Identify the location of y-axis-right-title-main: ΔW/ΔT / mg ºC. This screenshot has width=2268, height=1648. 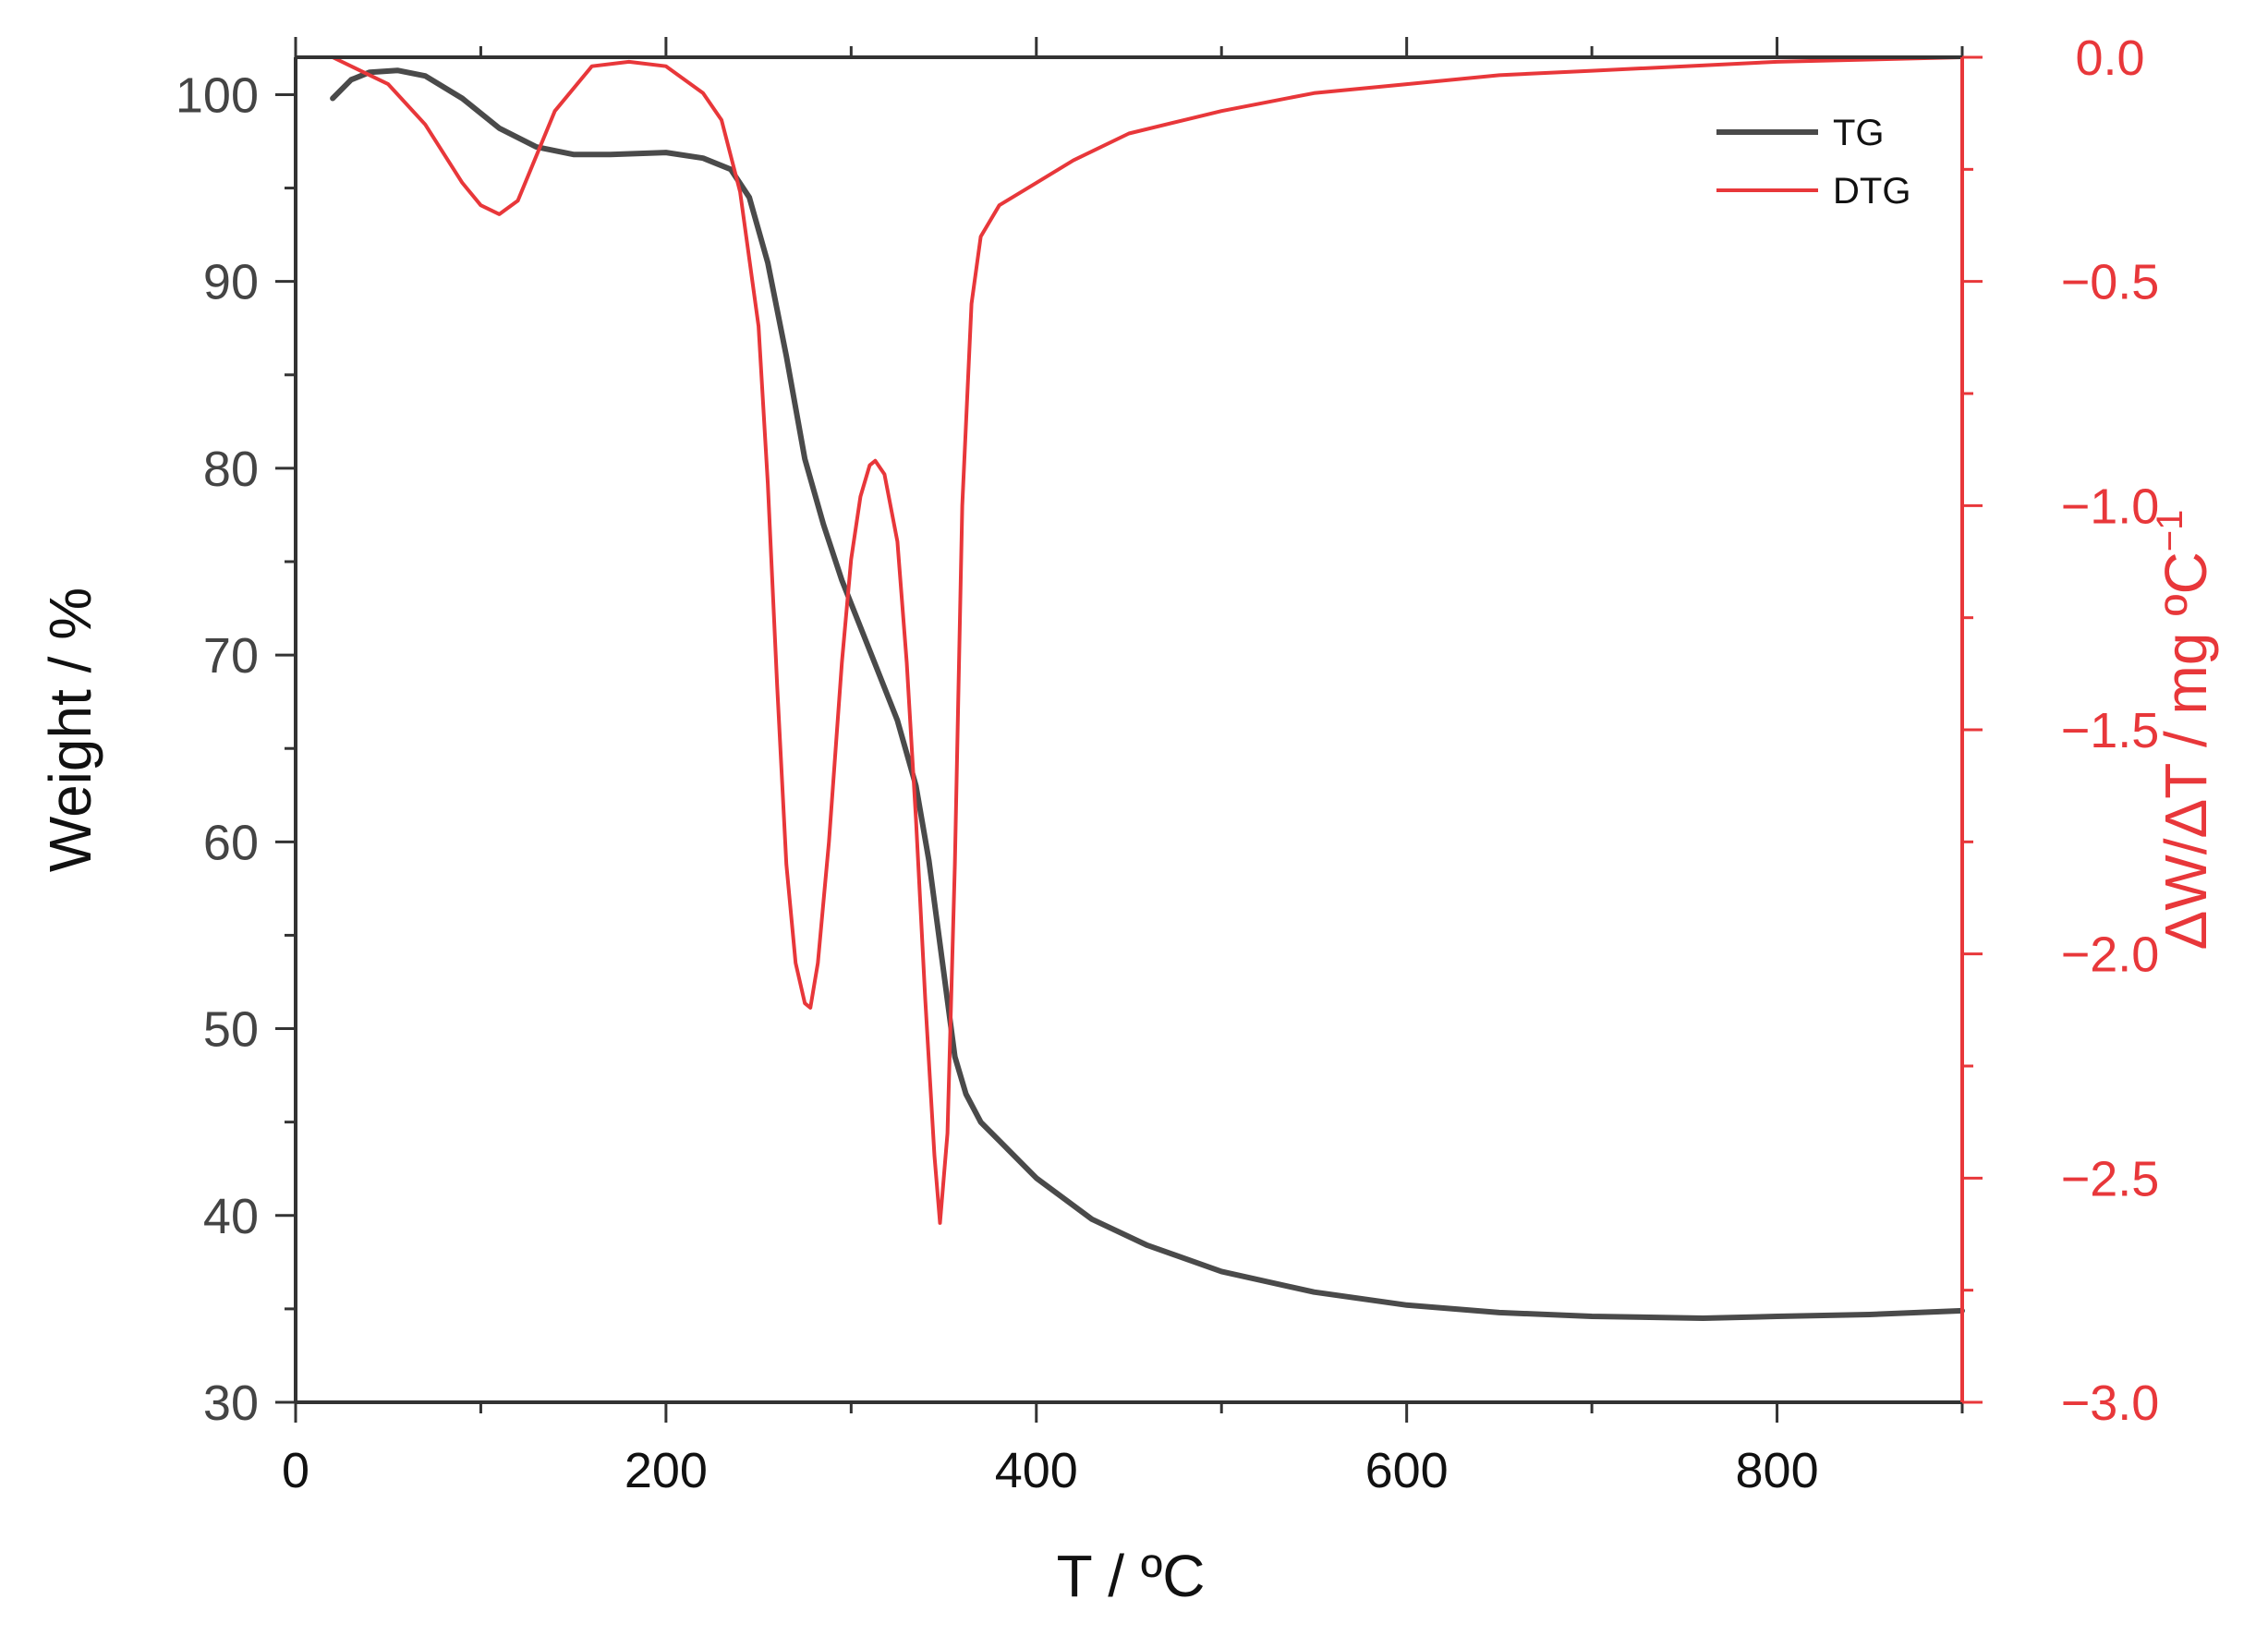
(2186, 750).